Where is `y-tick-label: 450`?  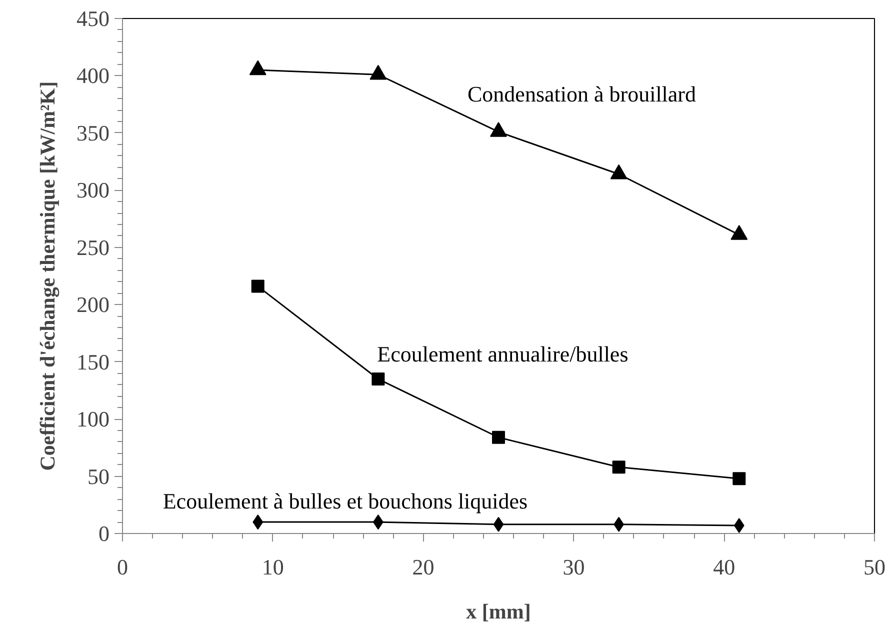 y-tick-label: 450 is located at coordinates (93, 18).